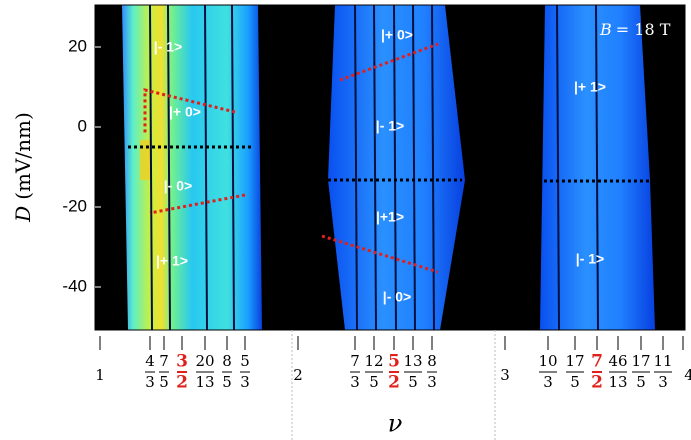 This screenshot has width=691, height=440. What do you see at coordinates (662, 361) in the screenshot?
I see `fraction-numerator: 11` at bounding box center [662, 361].